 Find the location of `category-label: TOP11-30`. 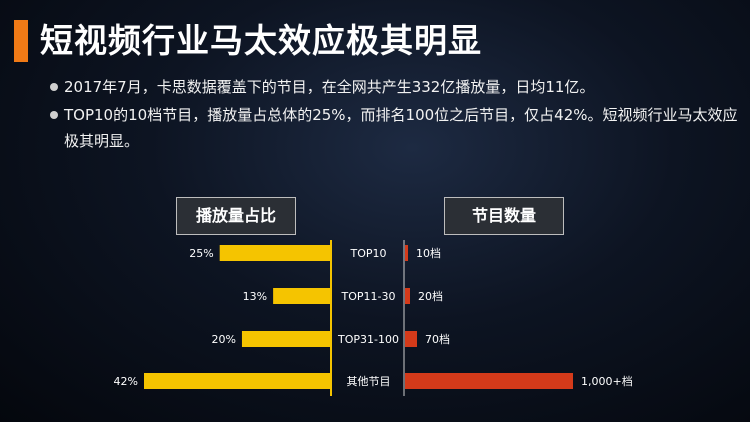

category-label: TOP11-30 is located at coordinates (368, 296).